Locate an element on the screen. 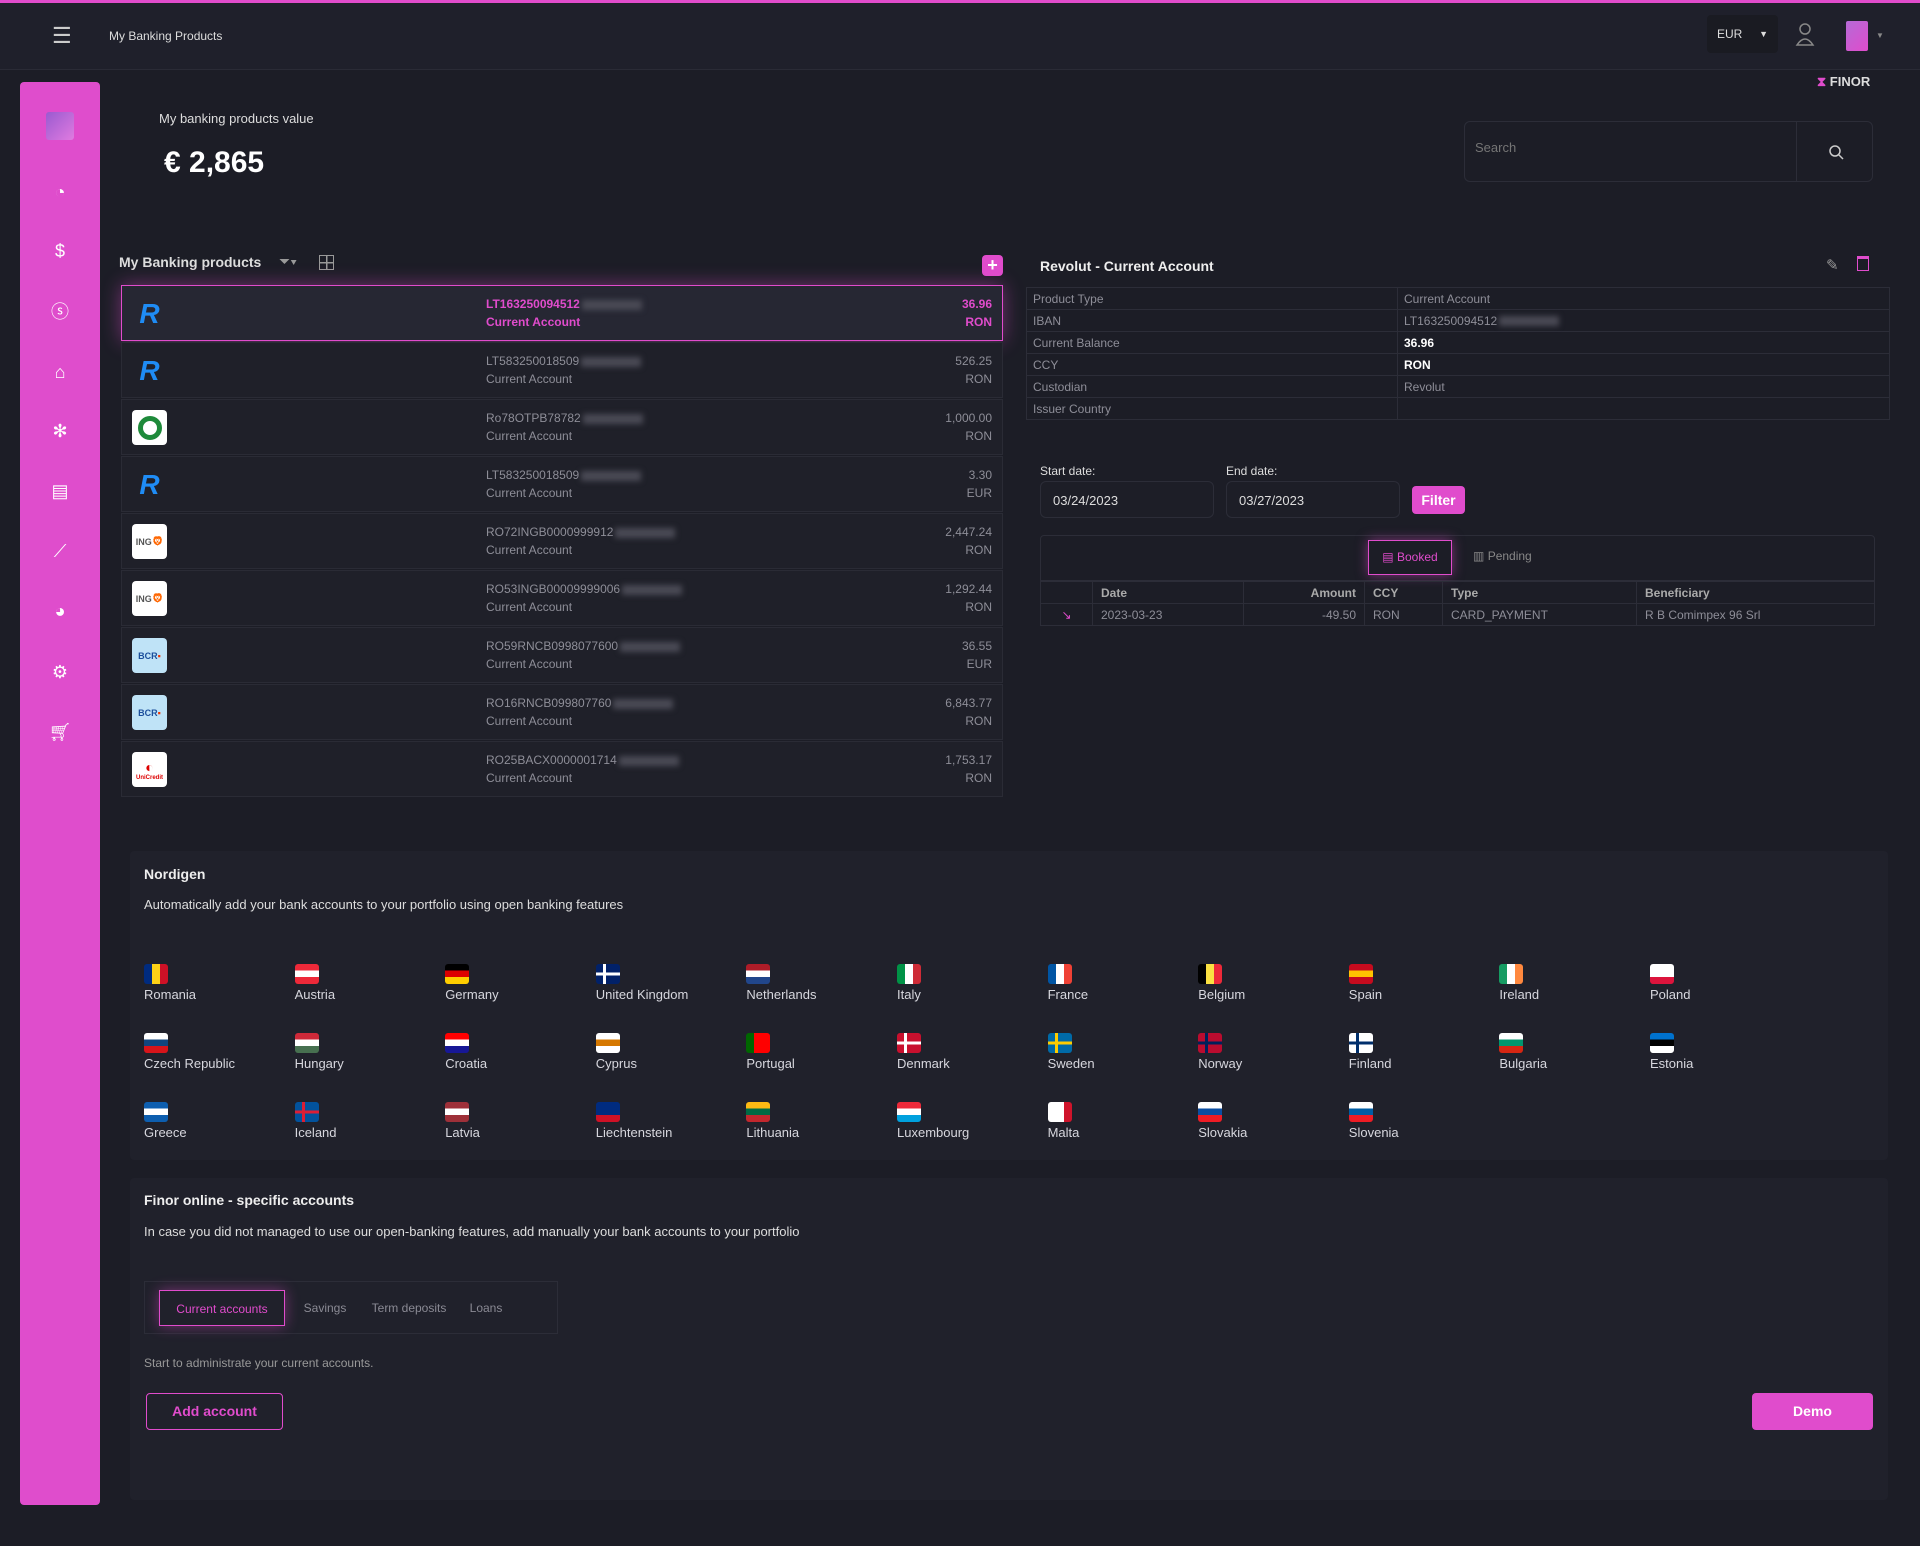 This screenshot has width=1920, height=1546. country-label: Ireland is located at coordinates (1519, 994).